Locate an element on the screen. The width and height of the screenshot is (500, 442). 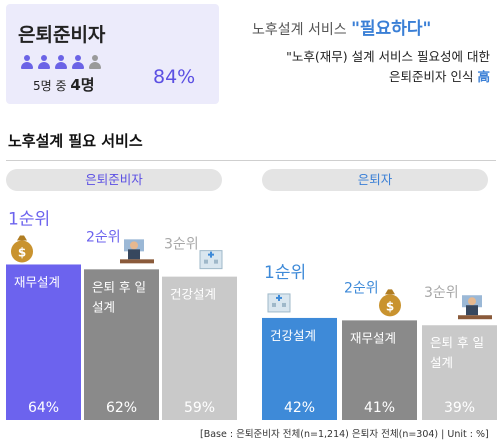
bar-value-label: 64% is located at coordinates (43, 408).